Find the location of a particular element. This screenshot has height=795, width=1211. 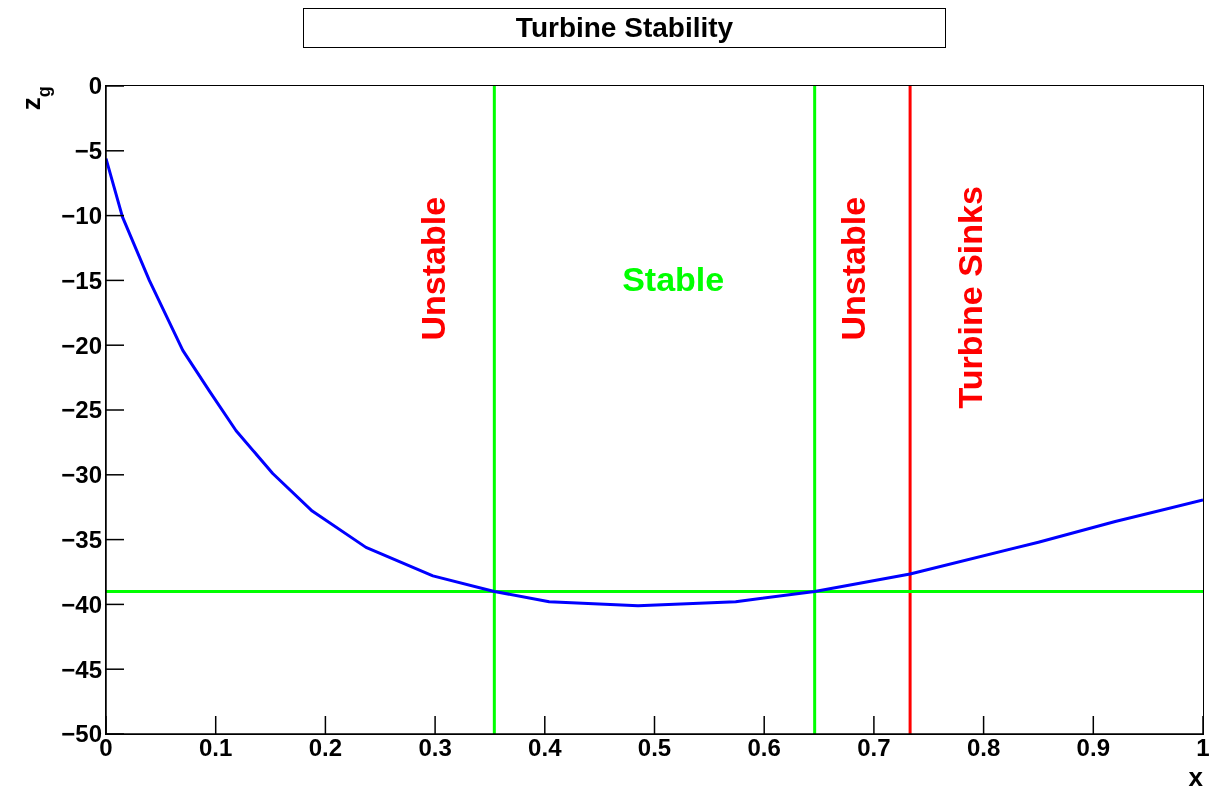

x-tick-label: 0.5 is located at coordinates (654, 747).